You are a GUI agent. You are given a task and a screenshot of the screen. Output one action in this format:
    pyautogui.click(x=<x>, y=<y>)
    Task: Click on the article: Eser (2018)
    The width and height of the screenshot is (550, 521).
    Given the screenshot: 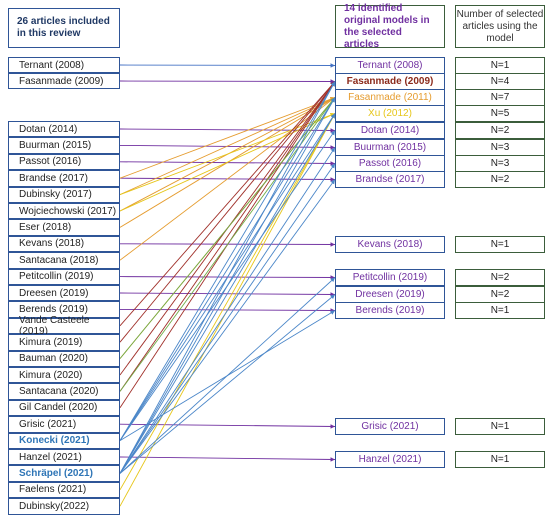 What is the action you would take?
    pyautogui.click(x=64, y=227)
    